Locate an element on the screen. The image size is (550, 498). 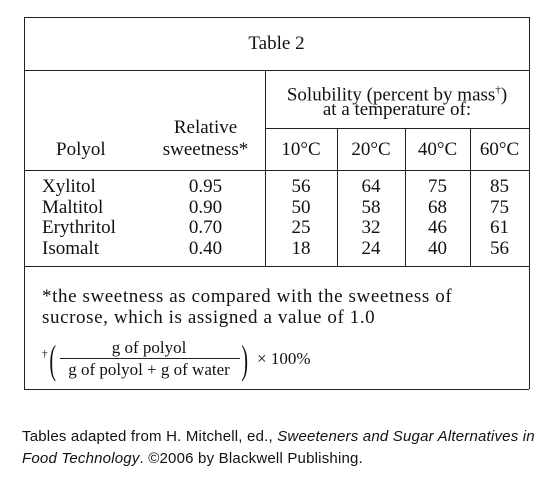
solubility-value: 50 is located at coordinates (301, 207).